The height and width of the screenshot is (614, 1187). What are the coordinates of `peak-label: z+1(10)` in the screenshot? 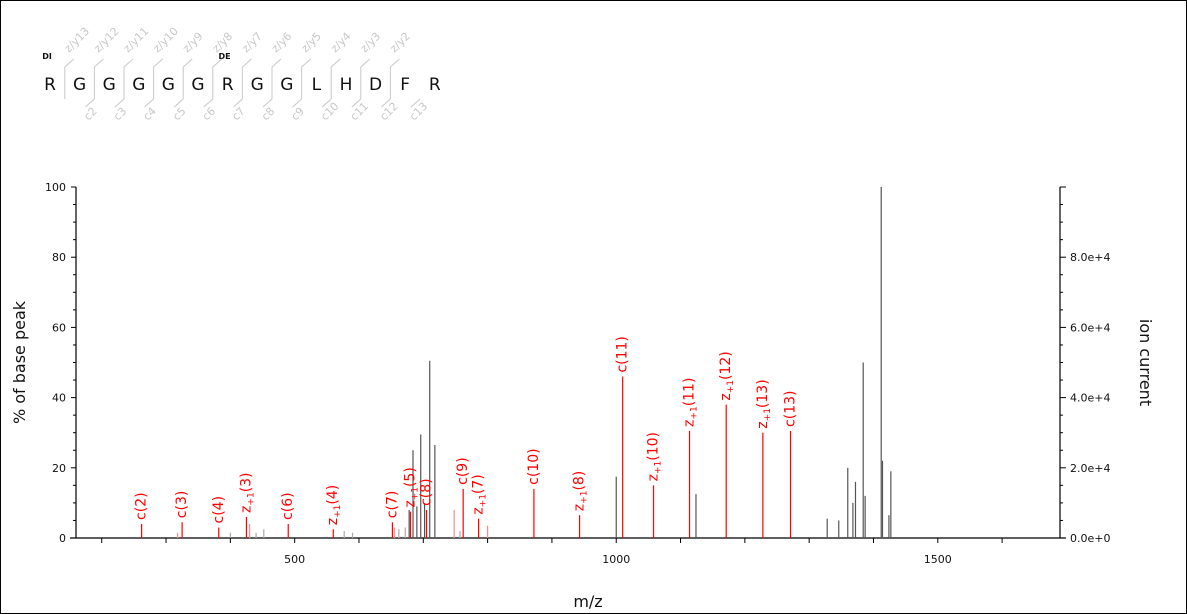 It's located at (655, 456).